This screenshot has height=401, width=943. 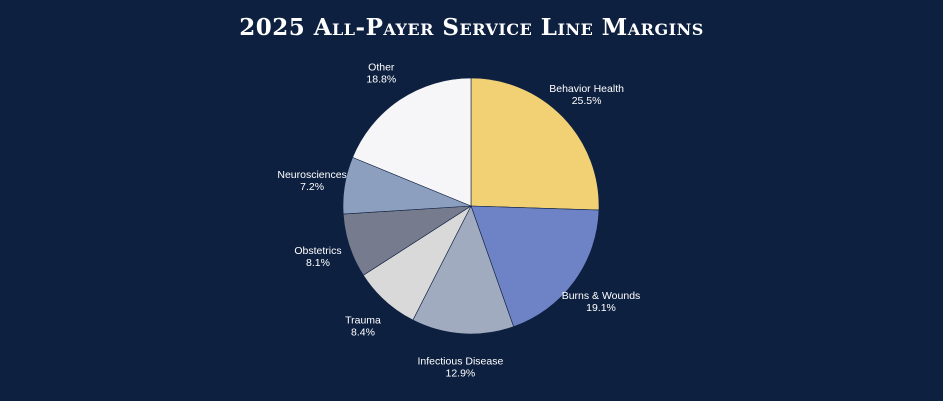 I want to click on pie-slice-other, so click(x=412, y=142).